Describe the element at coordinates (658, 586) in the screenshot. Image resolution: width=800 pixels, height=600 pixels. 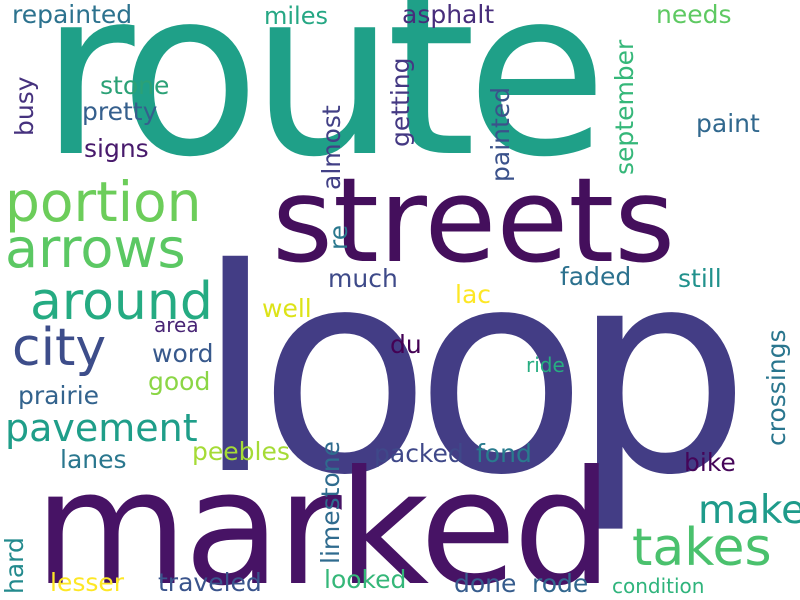
I see `word-condition: condition` at that location.